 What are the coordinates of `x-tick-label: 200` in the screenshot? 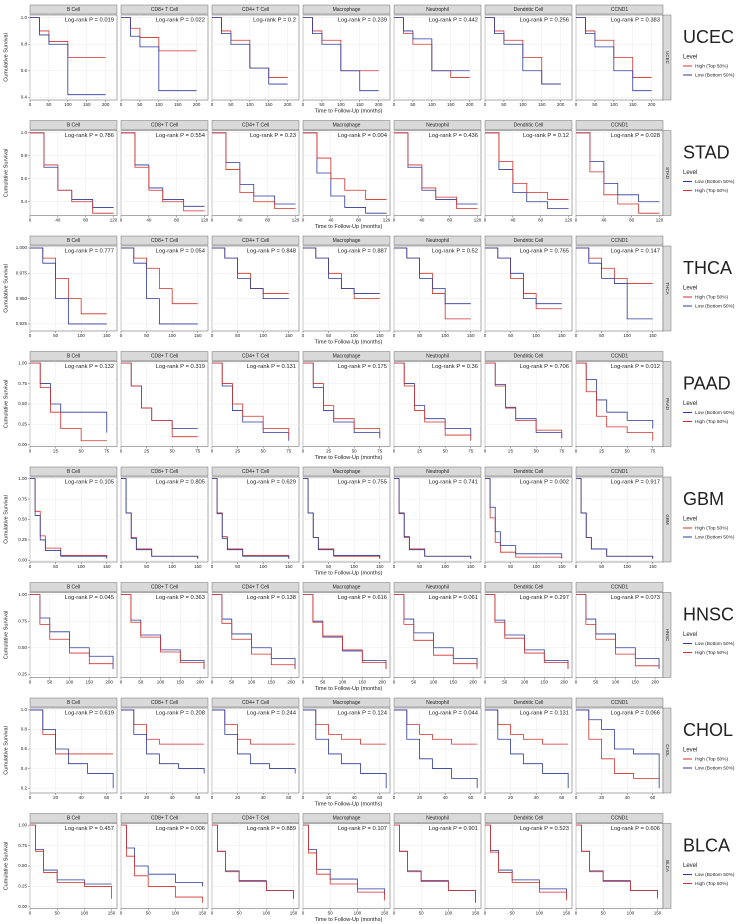 It's located at (382, 682).